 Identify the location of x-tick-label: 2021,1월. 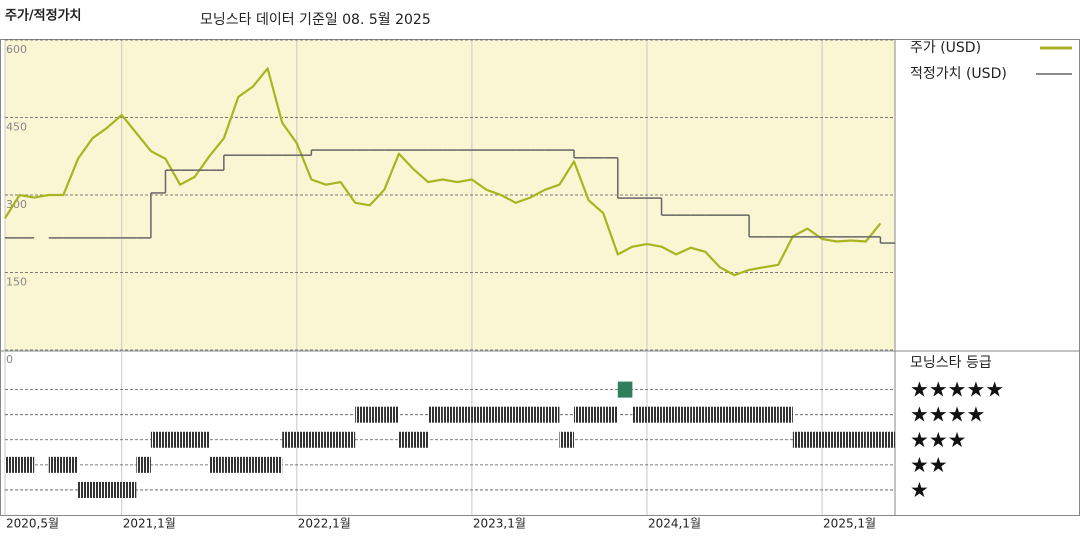
(149, 524).